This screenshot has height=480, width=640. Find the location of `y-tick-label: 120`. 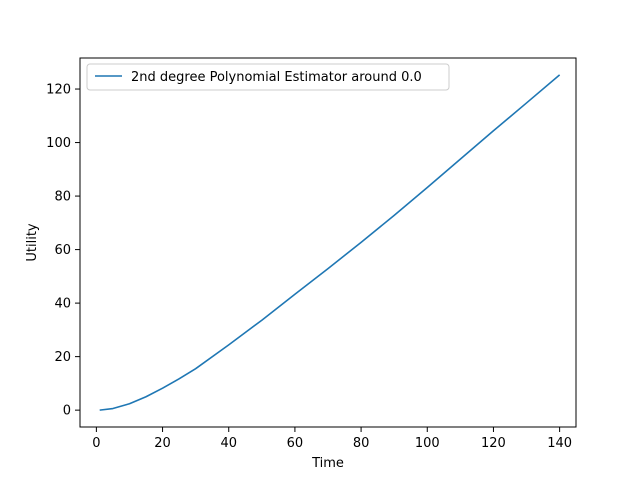

y-tick-label: 120 is located at coordinates (58, 90).